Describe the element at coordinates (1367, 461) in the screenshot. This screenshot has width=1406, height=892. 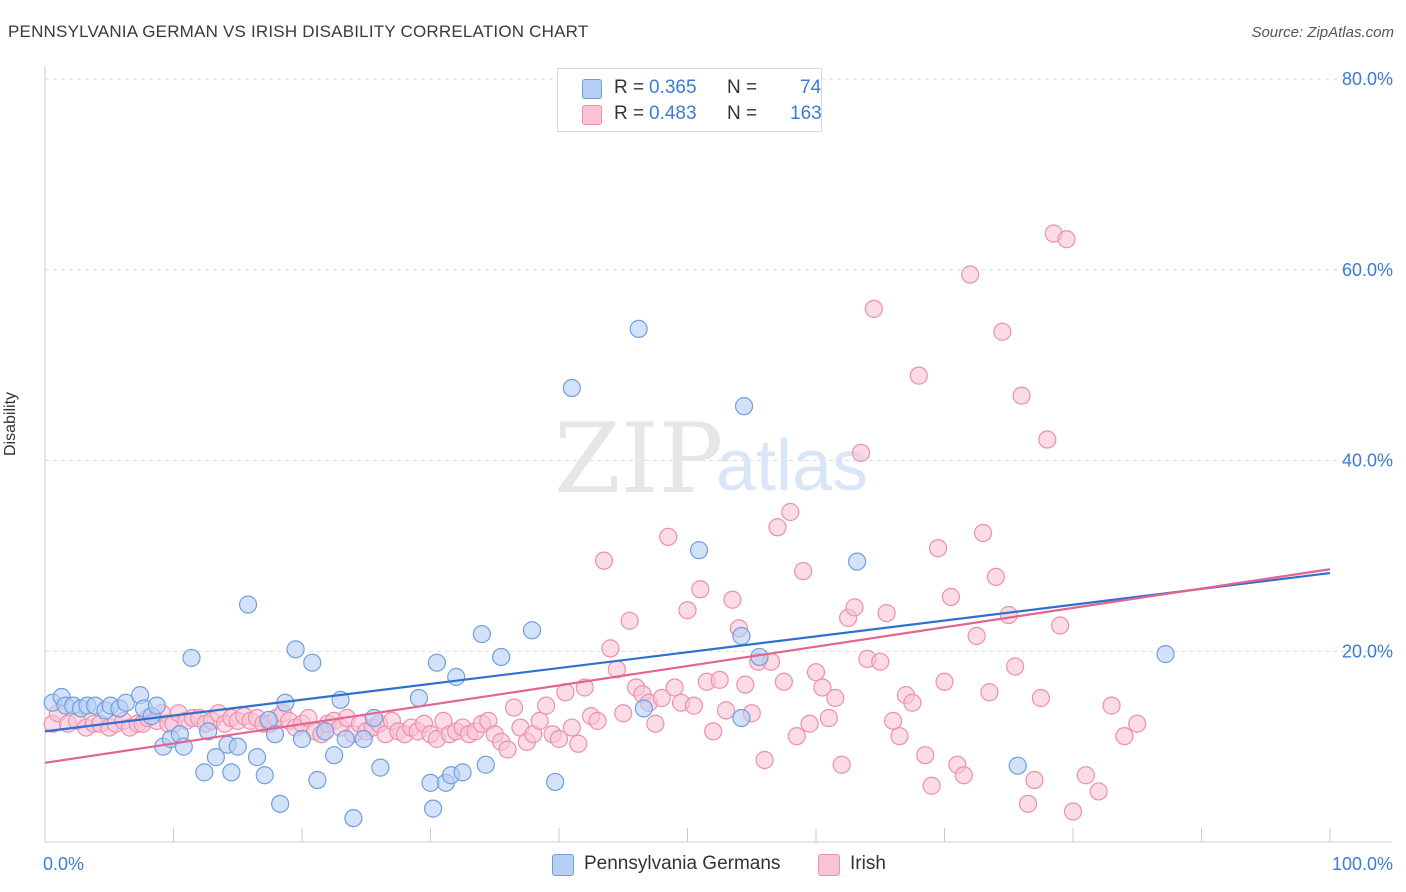
I see `y-tick-label: 40.0%` at that location.